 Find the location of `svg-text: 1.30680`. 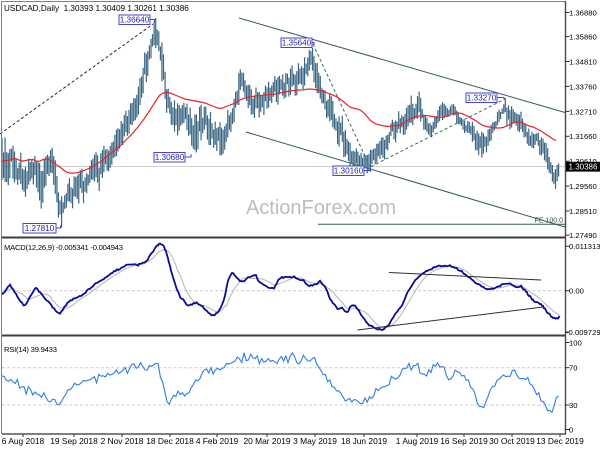

svg-text: 1.30680 is located at coordinates (170, 157).